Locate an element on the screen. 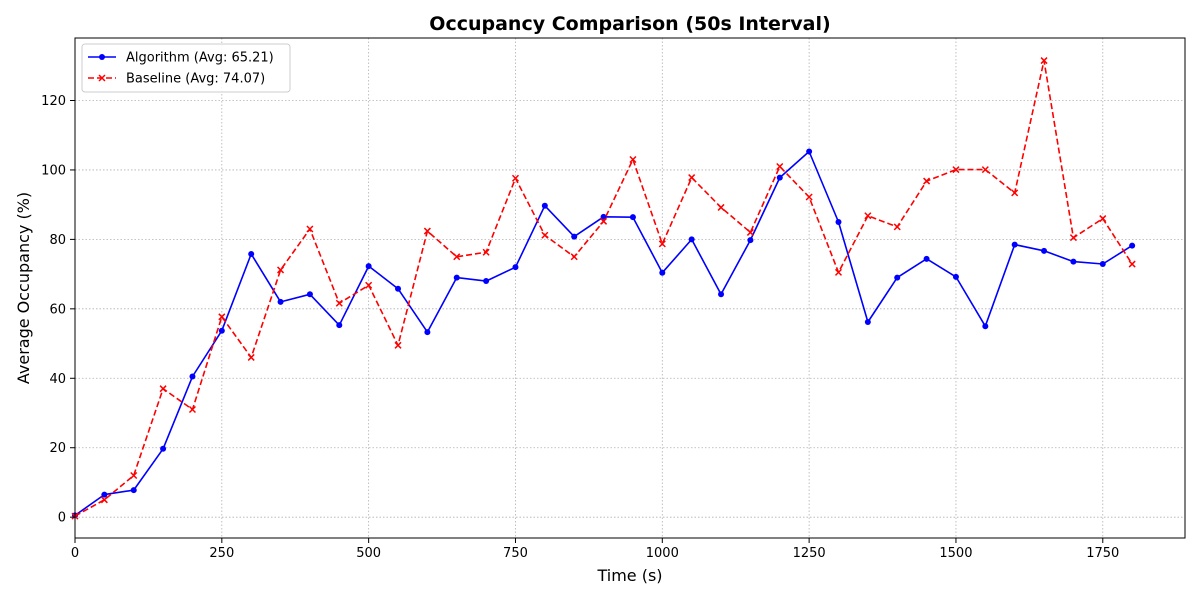  y-tick-label: 120 is located at coordinates (53, 101).